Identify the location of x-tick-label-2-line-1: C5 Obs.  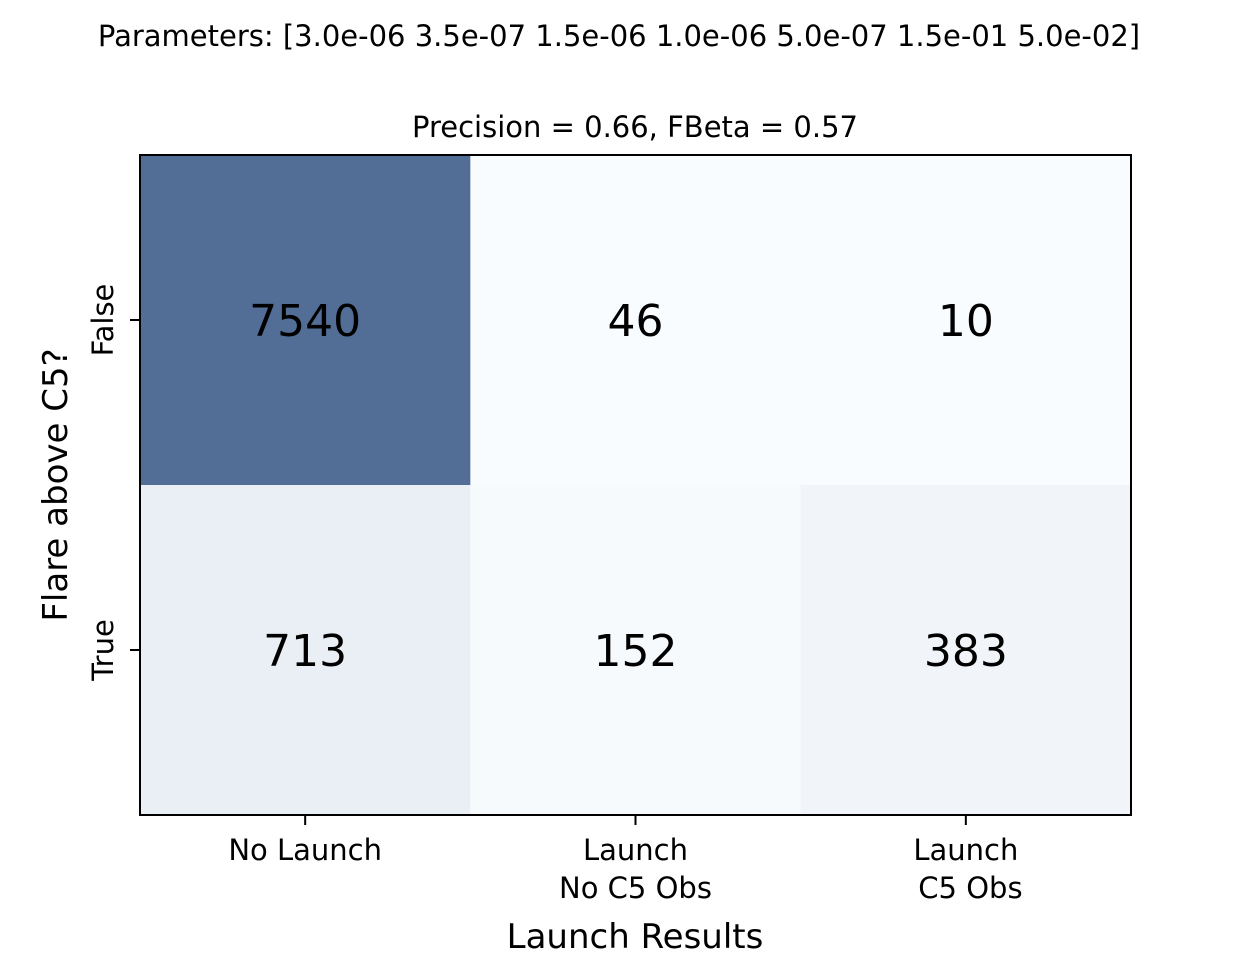
(965, 888).